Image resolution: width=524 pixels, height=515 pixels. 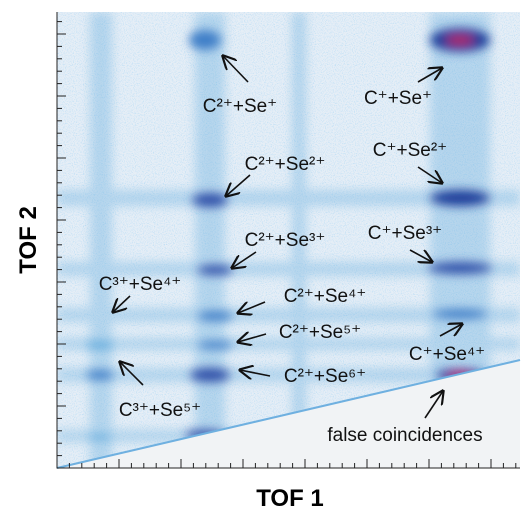 I want to click on annotation: C²⁺+Se²⁺, so click(x=285, y=164).